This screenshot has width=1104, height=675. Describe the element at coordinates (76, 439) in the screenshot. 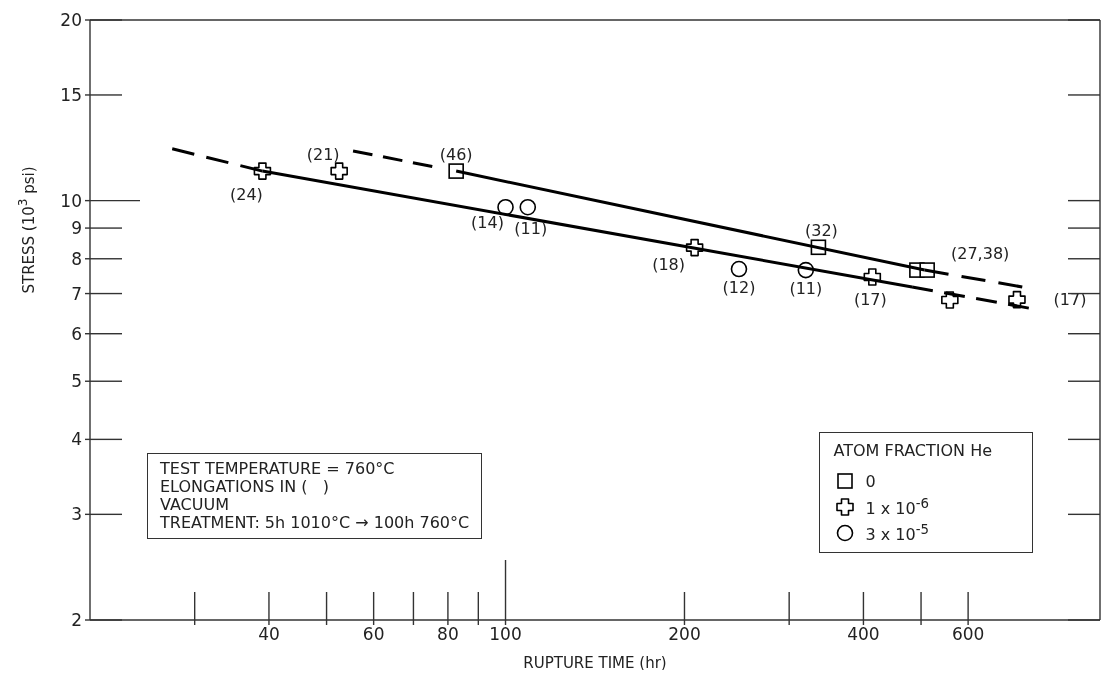

I see `y-tick-label: 4` at that location.